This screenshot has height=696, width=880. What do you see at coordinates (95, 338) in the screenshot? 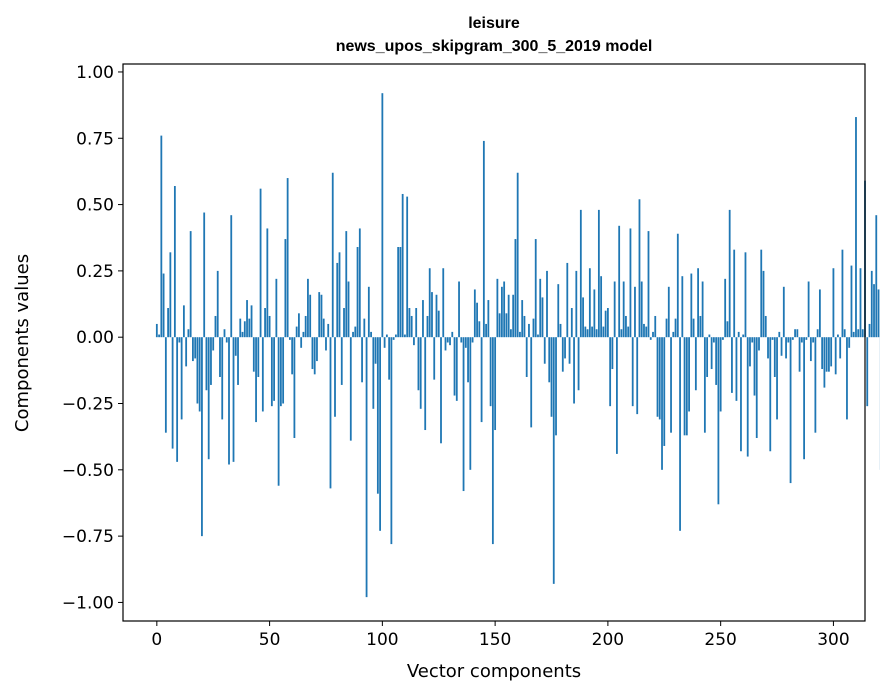
I see `y-tick-label: 0.00` at bounding box center [95, 338].